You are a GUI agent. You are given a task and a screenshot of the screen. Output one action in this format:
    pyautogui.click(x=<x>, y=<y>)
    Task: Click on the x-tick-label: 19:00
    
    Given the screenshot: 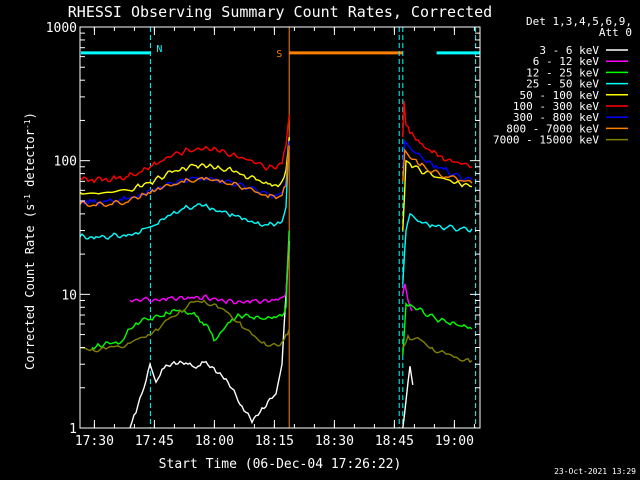 What is the action you would take?
    pyautogui.click(x=454, y=441)
    